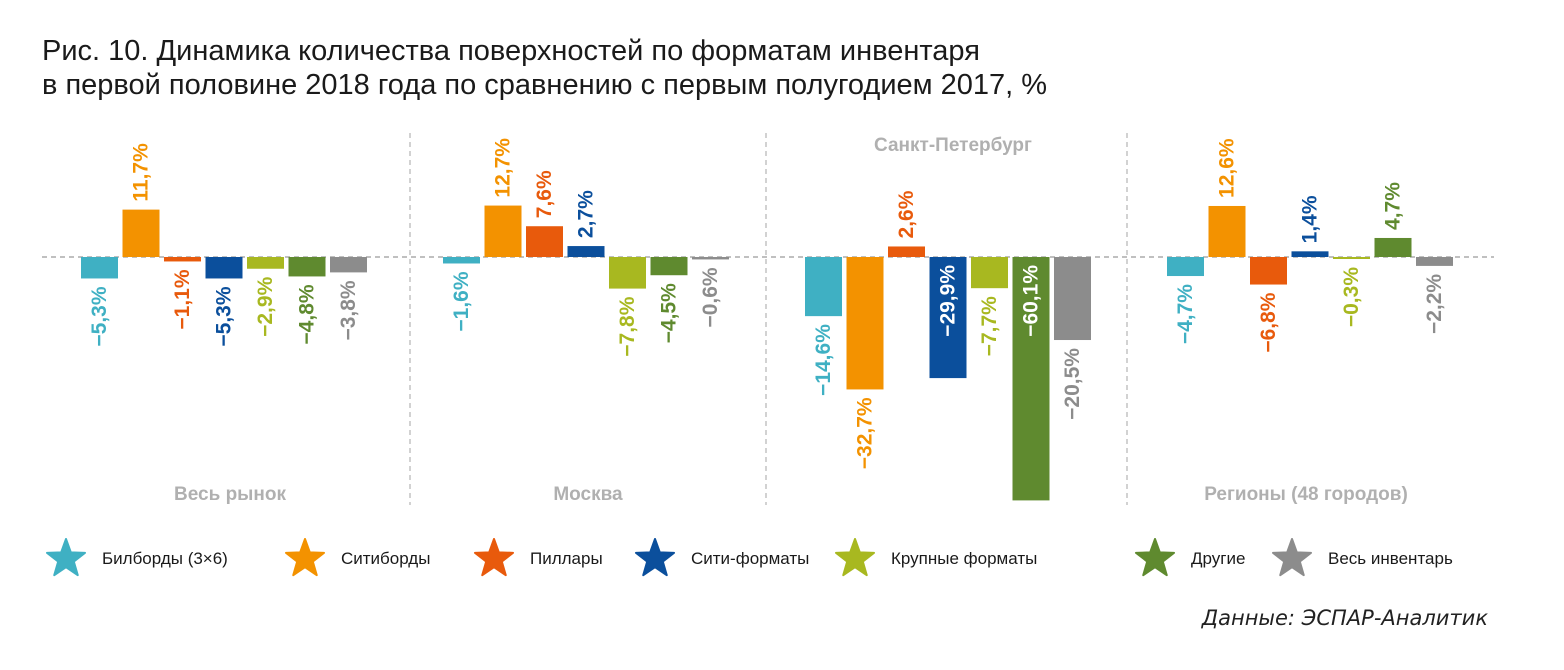 The image size is (1564, 670). I want to click on data-label-3-5: −7,7%, so click(989, 326).